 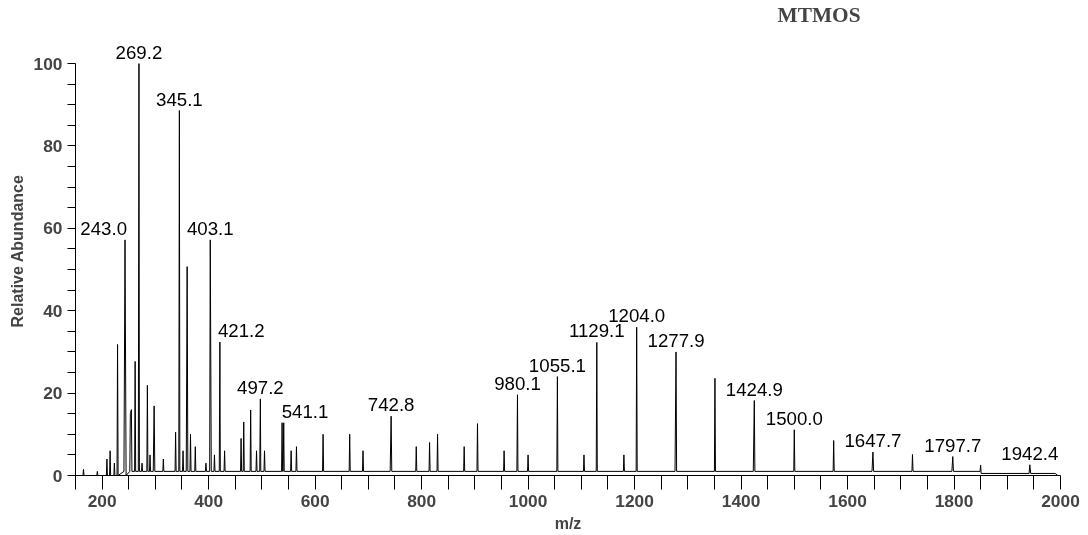 What do you see at coordinates (1030, 453) in the screenshot?
I see `annotation: 1942.4` at bounding box center [1030, 453].